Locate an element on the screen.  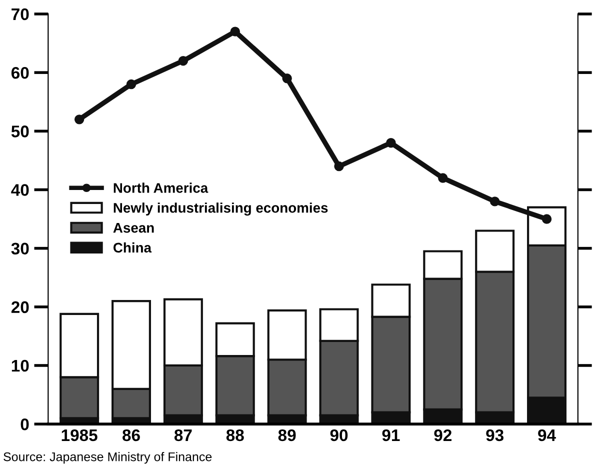
y-tick-label: 30 is located at coordinates (20, 248).